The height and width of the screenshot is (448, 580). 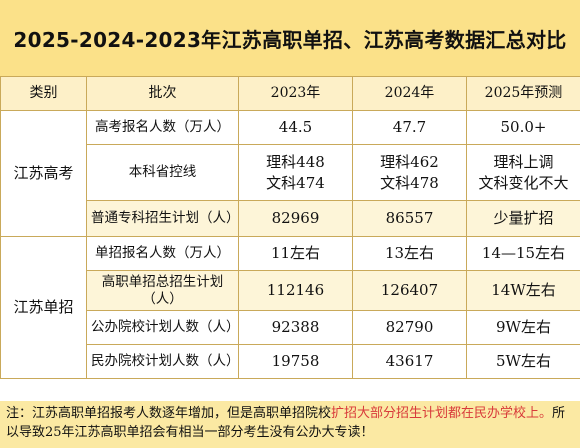 What do you see at coordinates (409, 93) in the screenshot?
I see `header-2024: 2024年` at bounding box center [409, 93].